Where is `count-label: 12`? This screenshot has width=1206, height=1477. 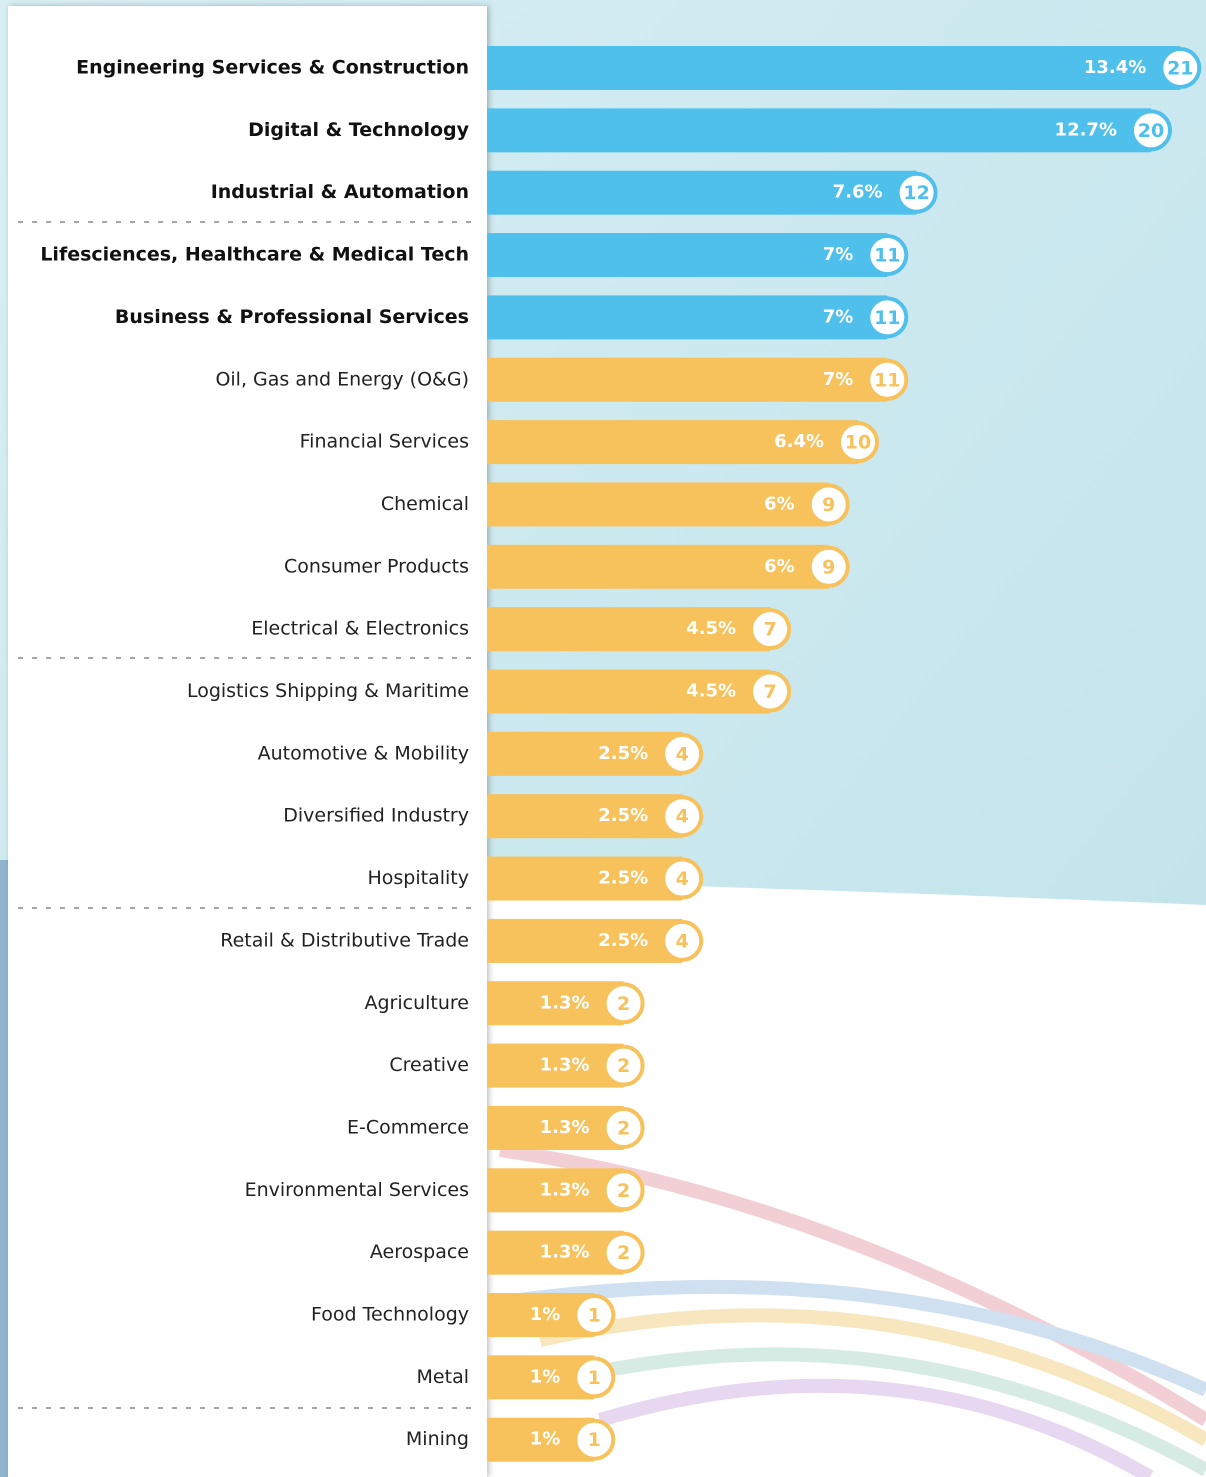 count-label: 12 is located at coordinates (916, 193).